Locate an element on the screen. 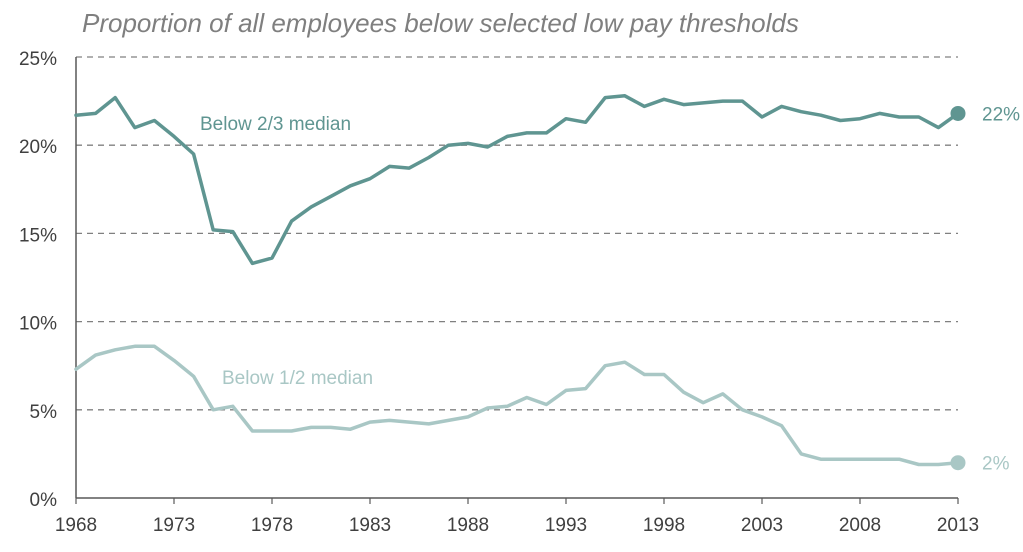 The height and width of the screenshot is (552, 1023). y-tick-label: 10% is located at coordinates (38, 324).